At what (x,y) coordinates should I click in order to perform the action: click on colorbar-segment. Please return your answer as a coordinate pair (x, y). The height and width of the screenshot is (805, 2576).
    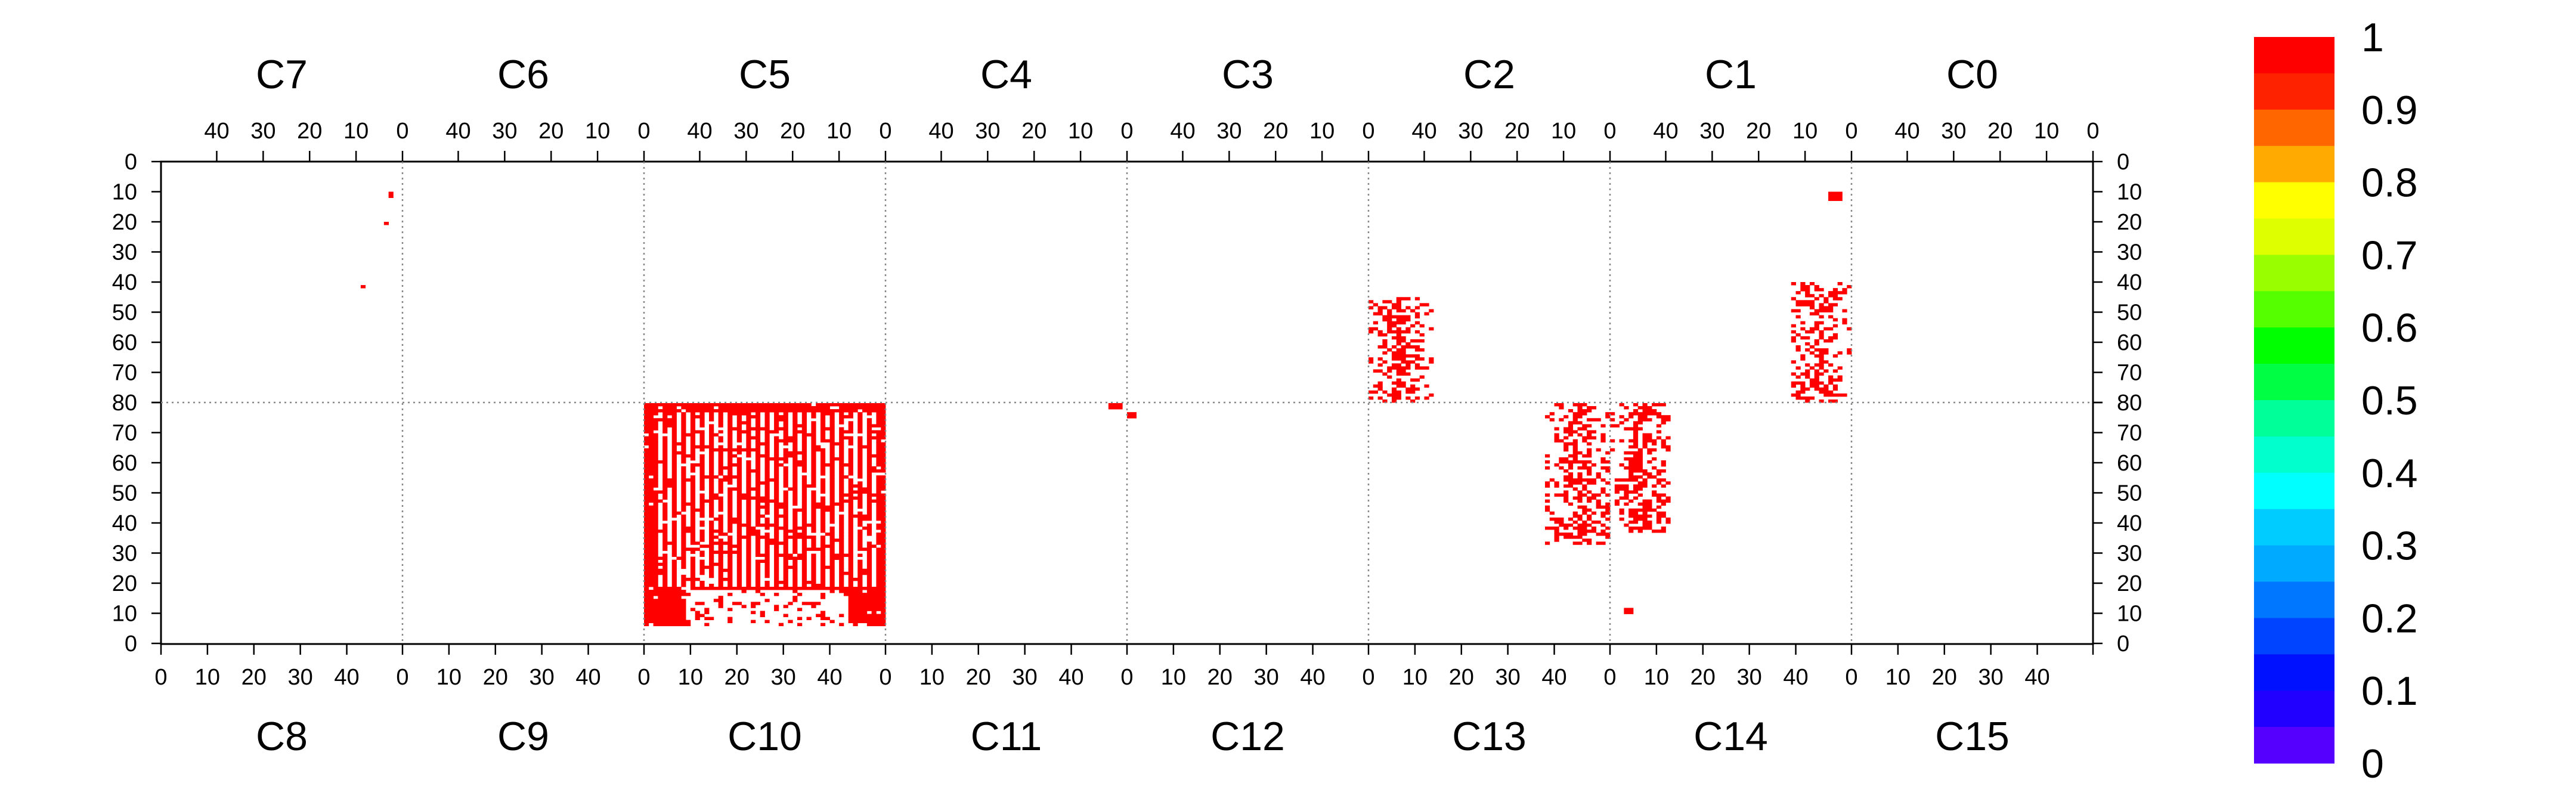
    Looking at the image, I should click on (2294, 491).